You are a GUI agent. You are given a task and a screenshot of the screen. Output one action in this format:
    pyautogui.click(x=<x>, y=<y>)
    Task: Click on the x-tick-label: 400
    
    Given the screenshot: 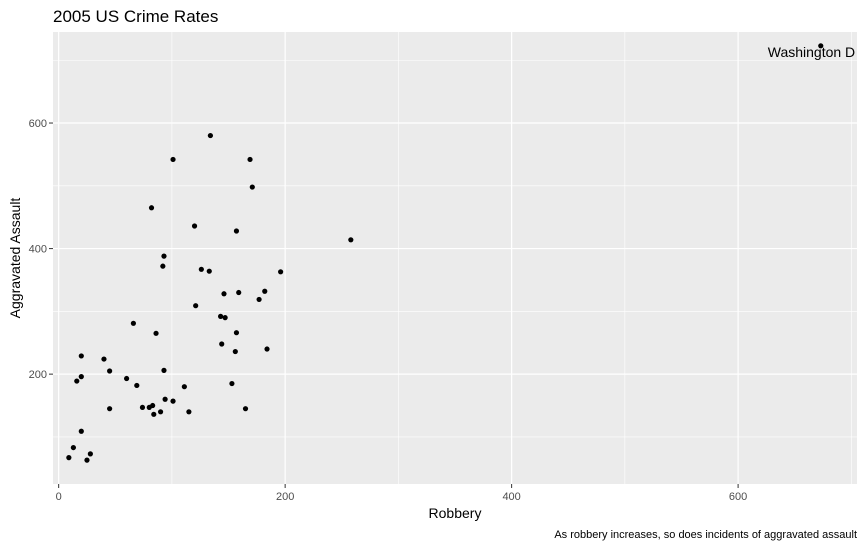 What is the action you would take?
    pyautogui.click(x=511, y=497)
    